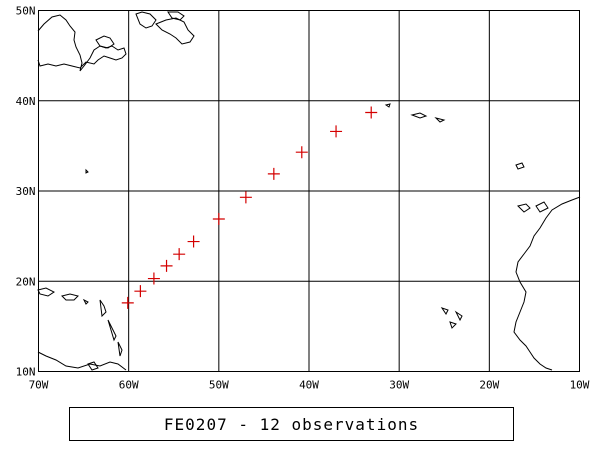 Image resolution: width=601 pixels, height=451 pixels. Describe the element at coordinates (580, 385) in the screenshot. I see `longitude-tick-label: 10W` at that location.